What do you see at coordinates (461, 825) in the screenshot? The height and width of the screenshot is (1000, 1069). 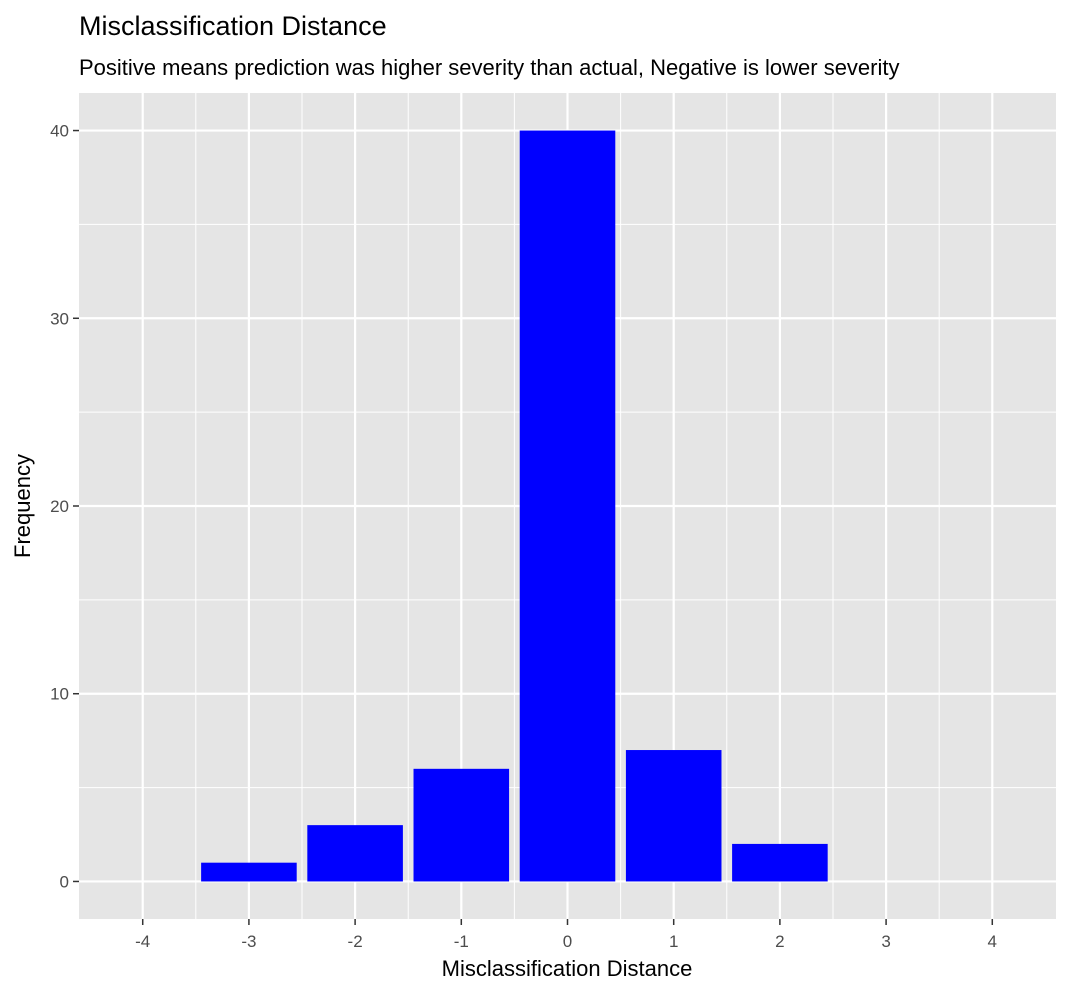 I see `bar--1` at bounding box center [461, 825].